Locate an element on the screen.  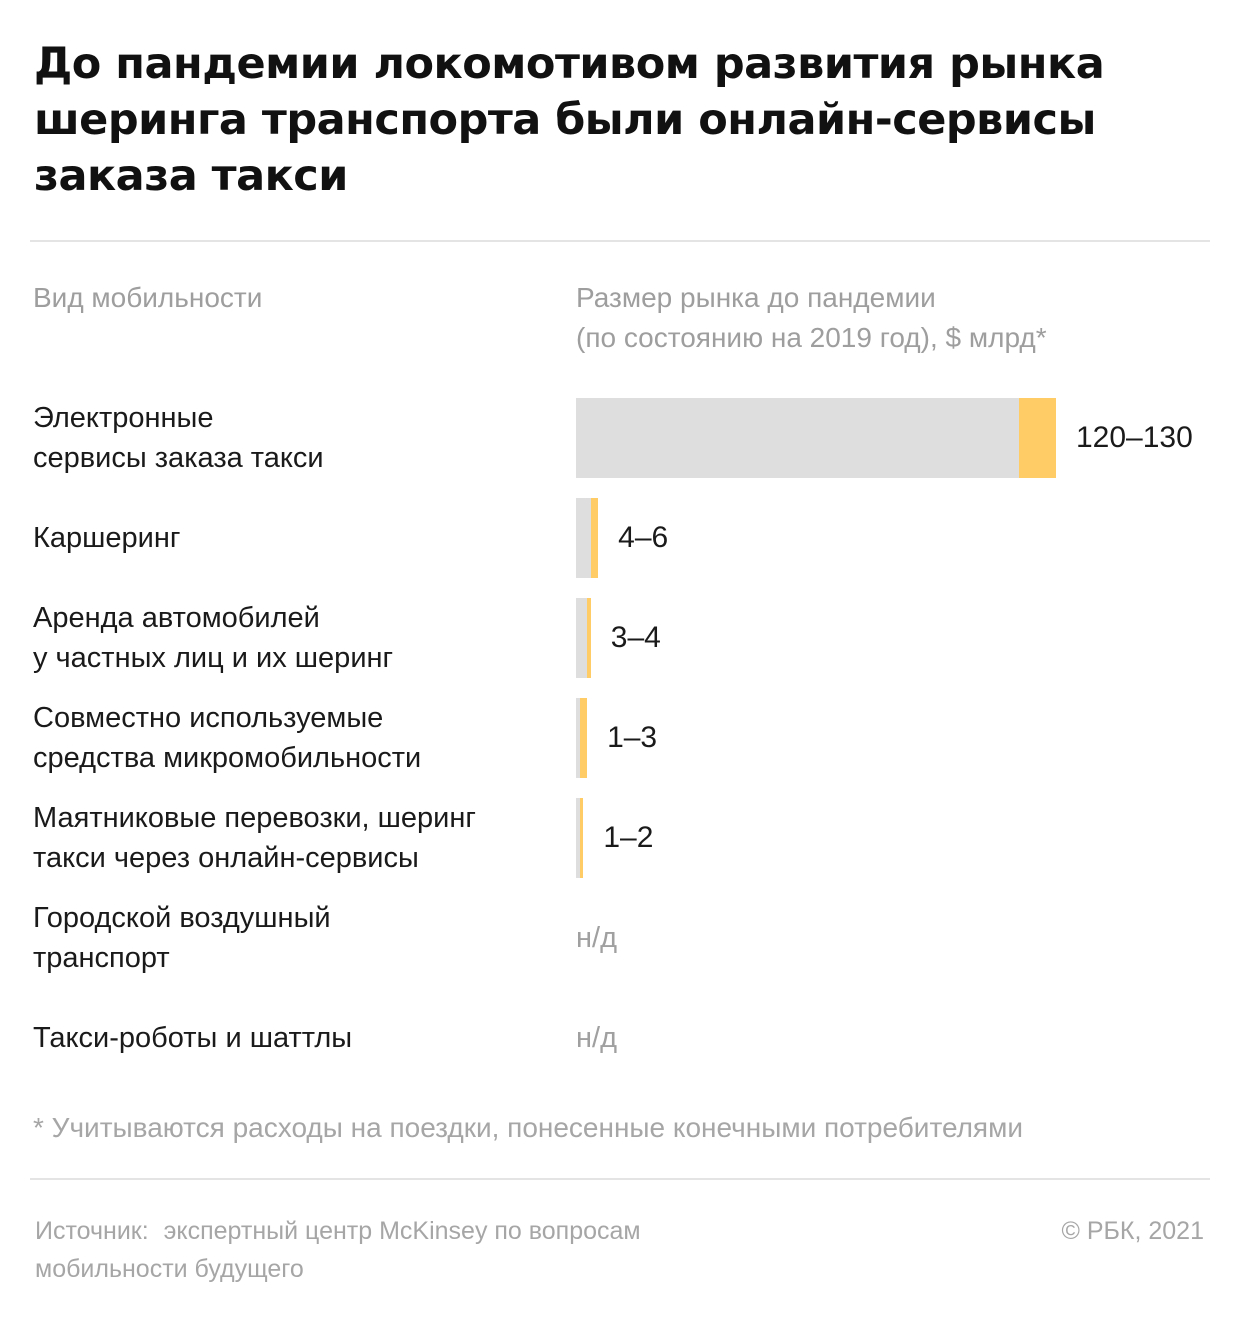
bottom-divider is located at coordinates (620, 1179).